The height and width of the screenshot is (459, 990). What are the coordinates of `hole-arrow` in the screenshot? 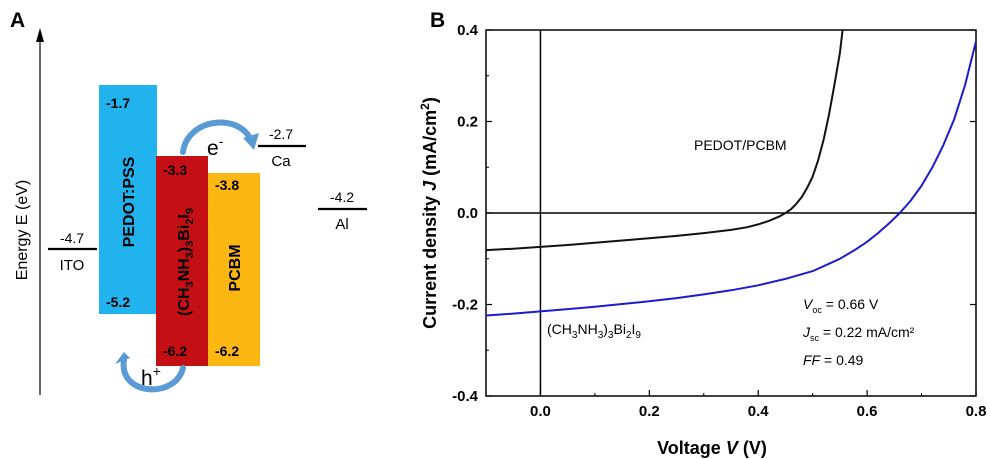 It's located at (153, 375).